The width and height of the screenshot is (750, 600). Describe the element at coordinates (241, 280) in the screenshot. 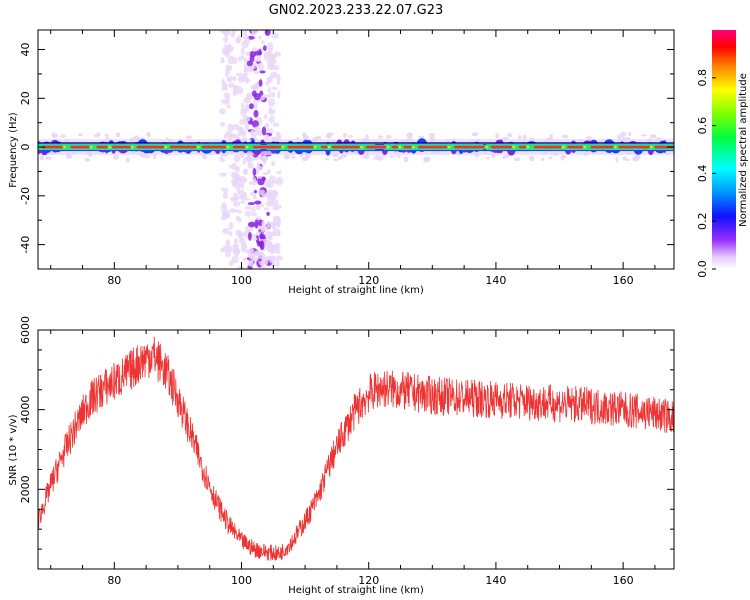

I see `spectrogram-xtick-label: 100` at that location.